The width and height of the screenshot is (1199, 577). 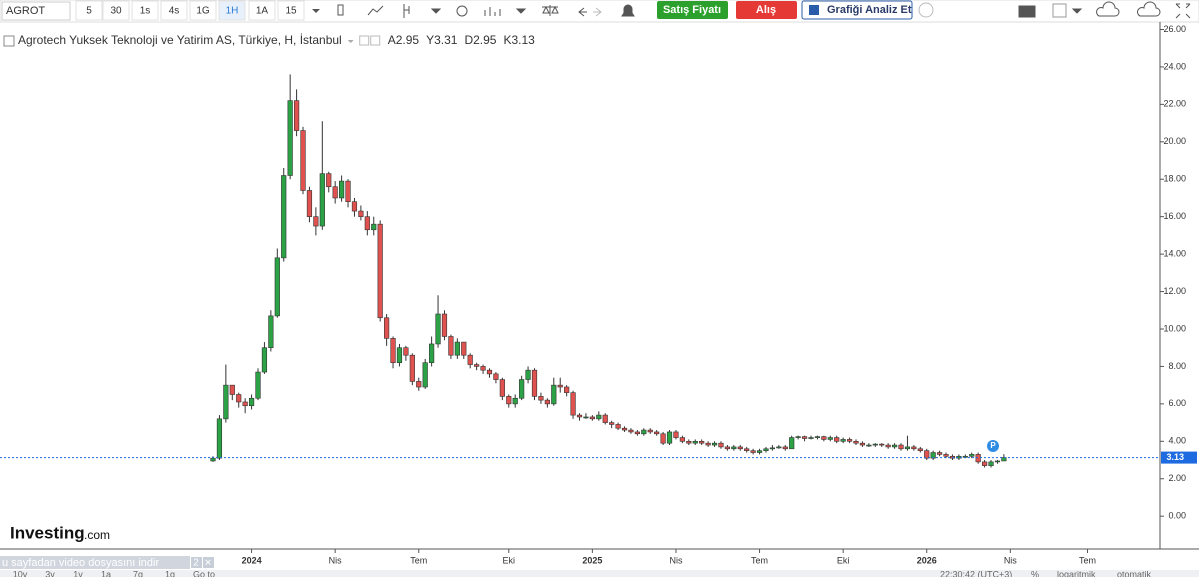 What do you see at coordinates (138, 573) in the screenshot?
I see `range-button: 7g` at bounding box center [138, 573].